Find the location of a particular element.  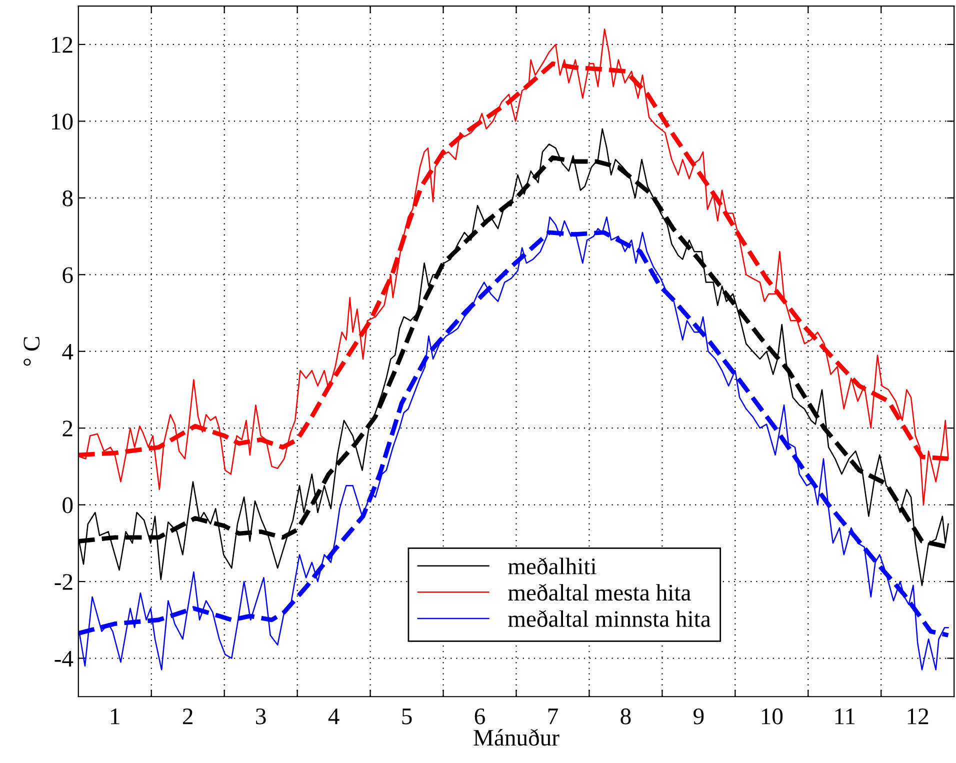

y-tick-label: 10 is located at coordinates (62, 122).